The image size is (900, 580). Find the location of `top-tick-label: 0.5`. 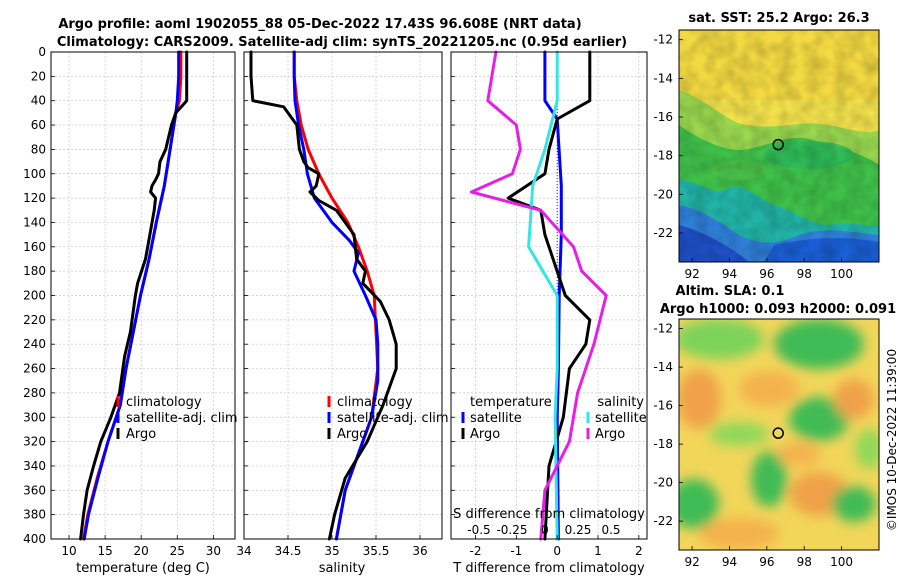

top-tick-label: 0.5 is located at coordinates (610, 530).